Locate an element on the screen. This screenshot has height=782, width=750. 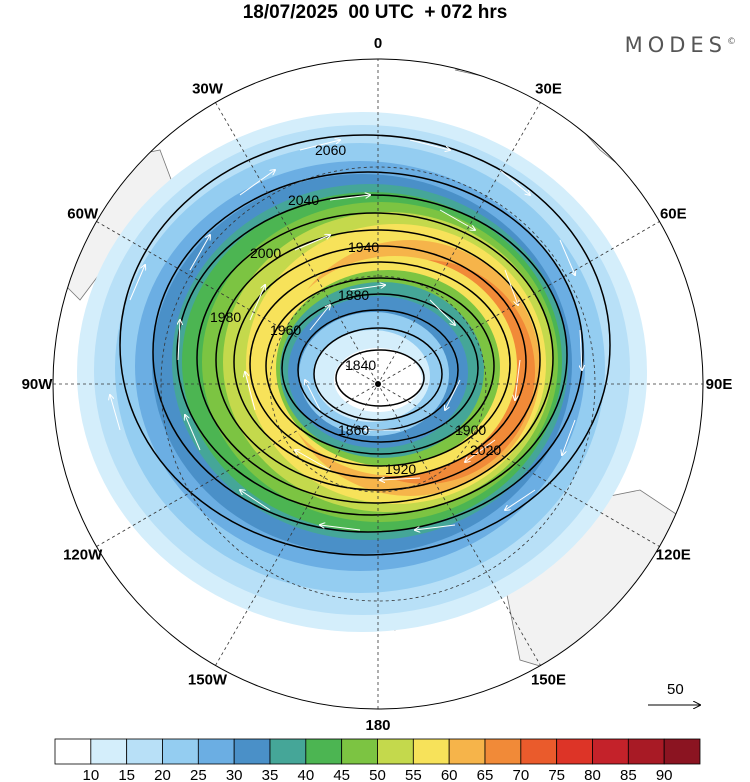
contour-label: 2020 is located at coordinates (485, 450).